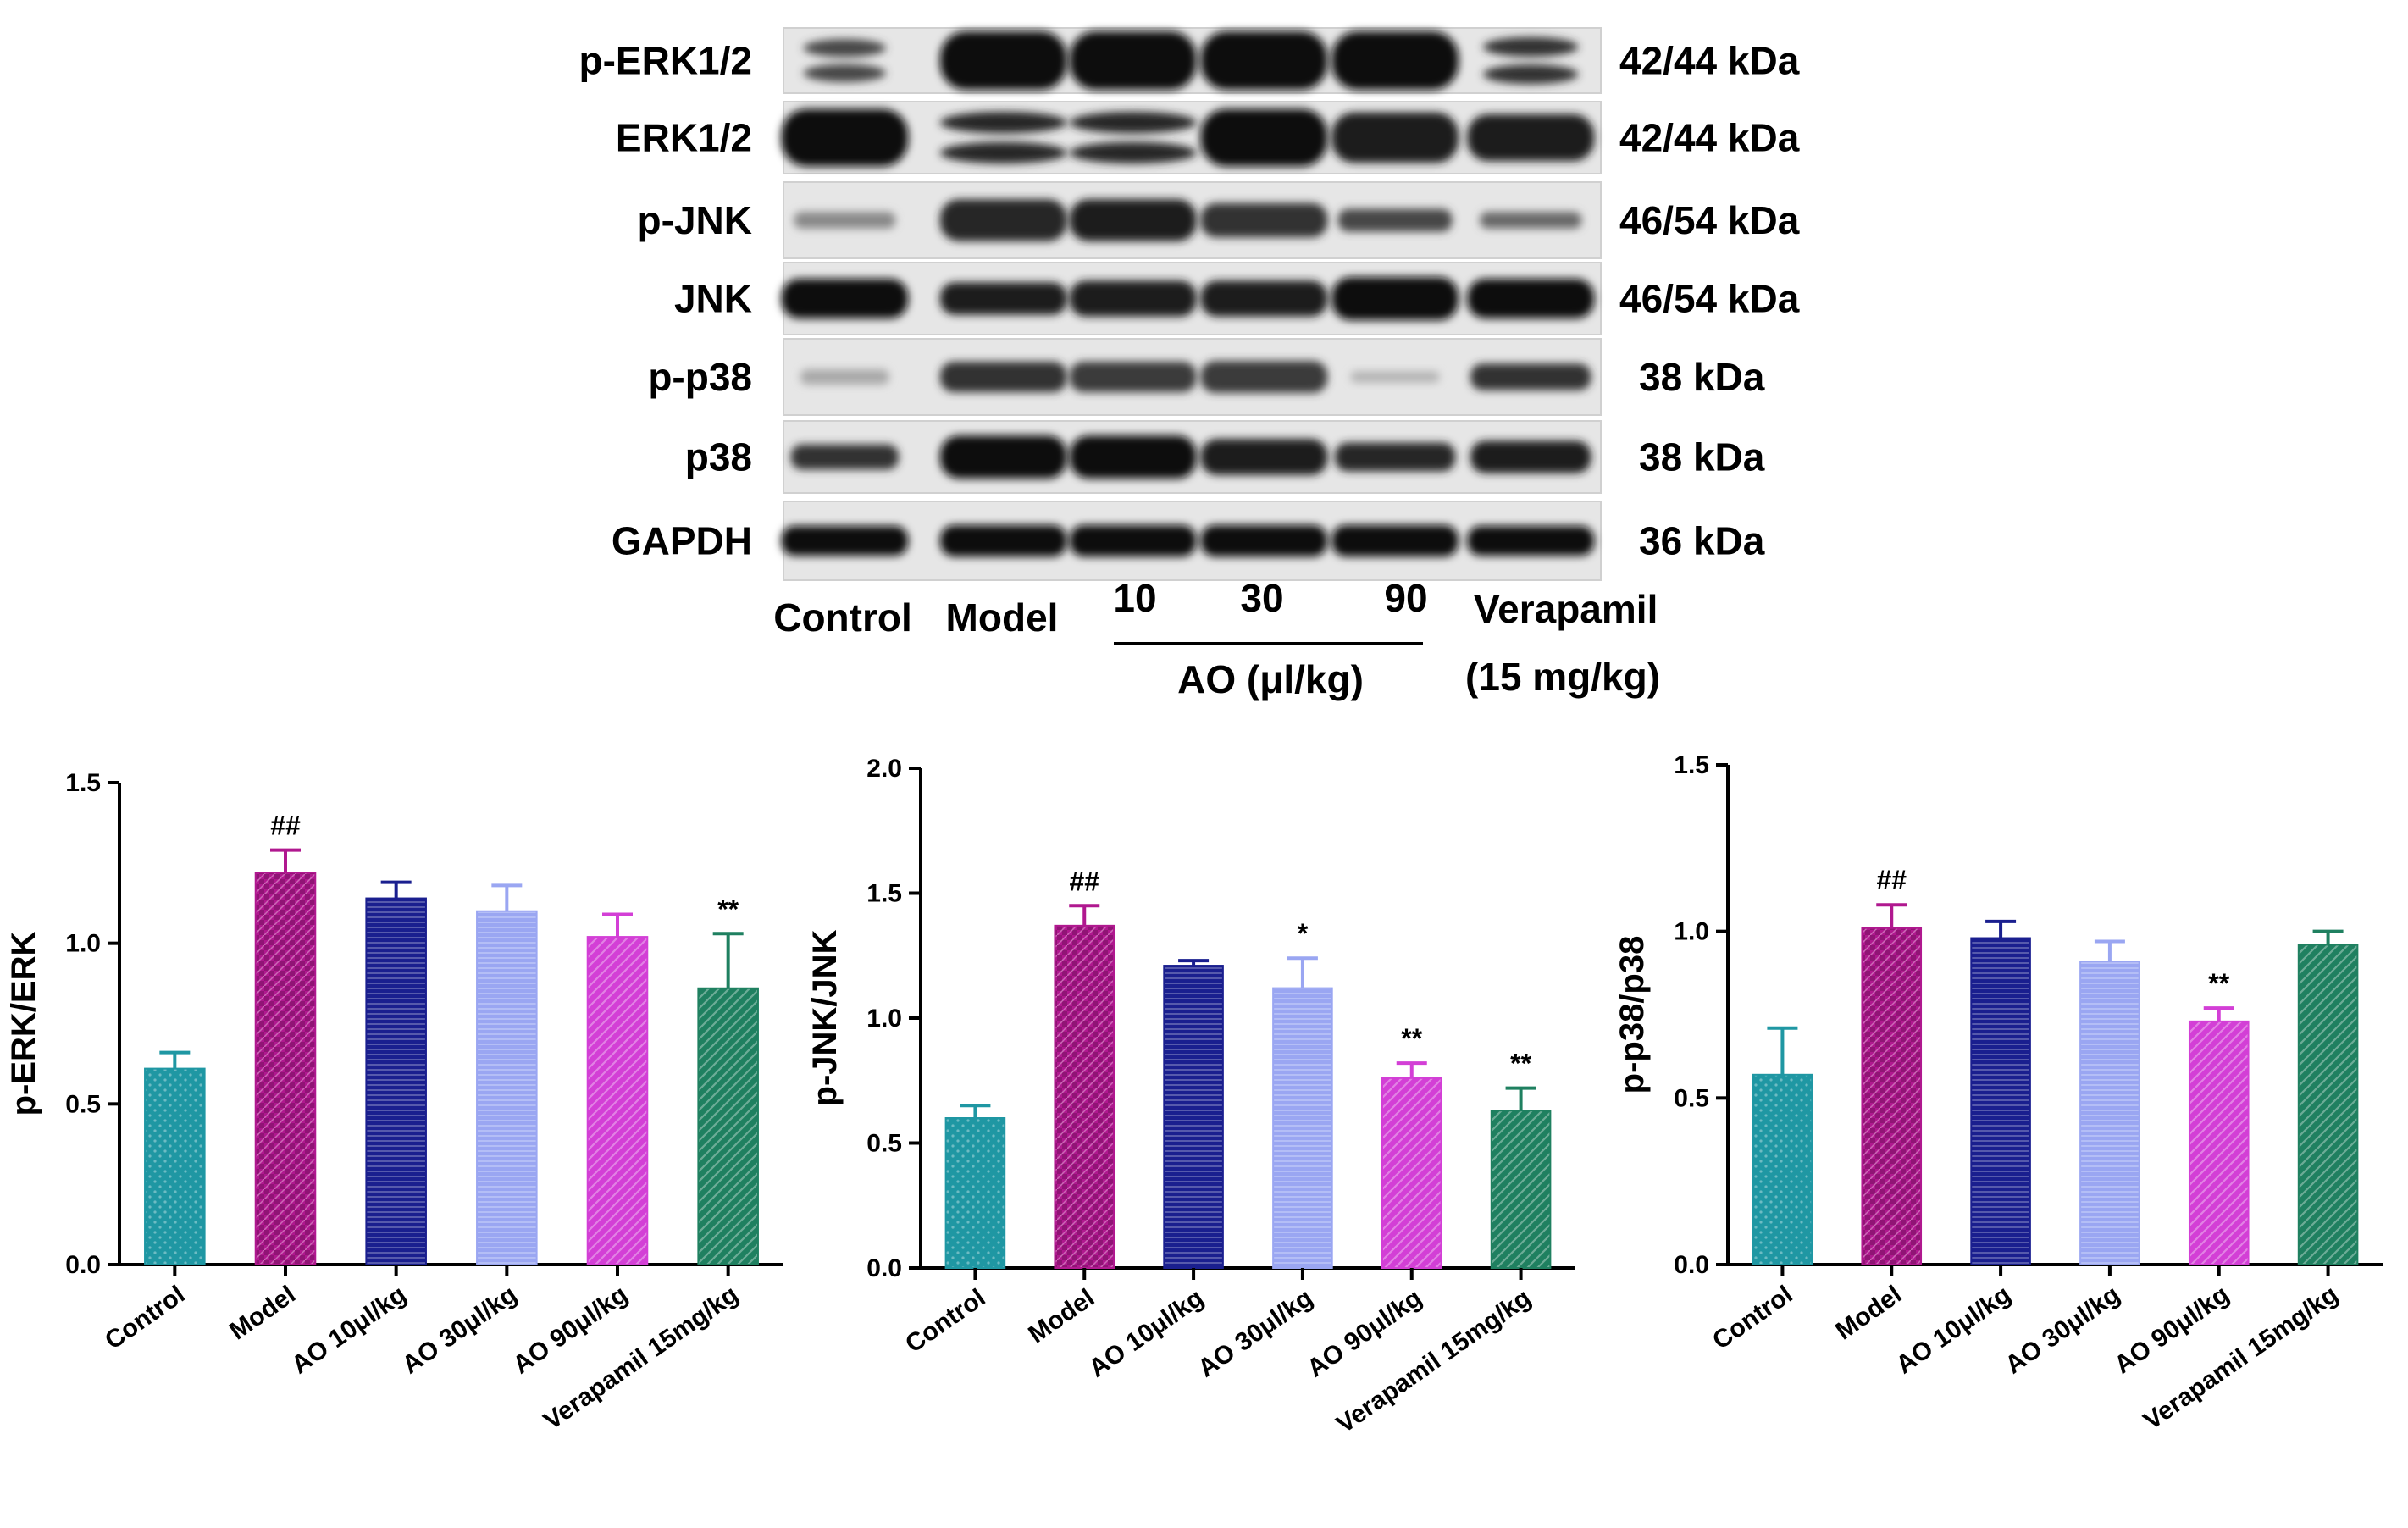  Describe the element at coordinates (1270, 679) in the screenshot. I see `ao-dose-label: AO (μl/kg)` at that location.